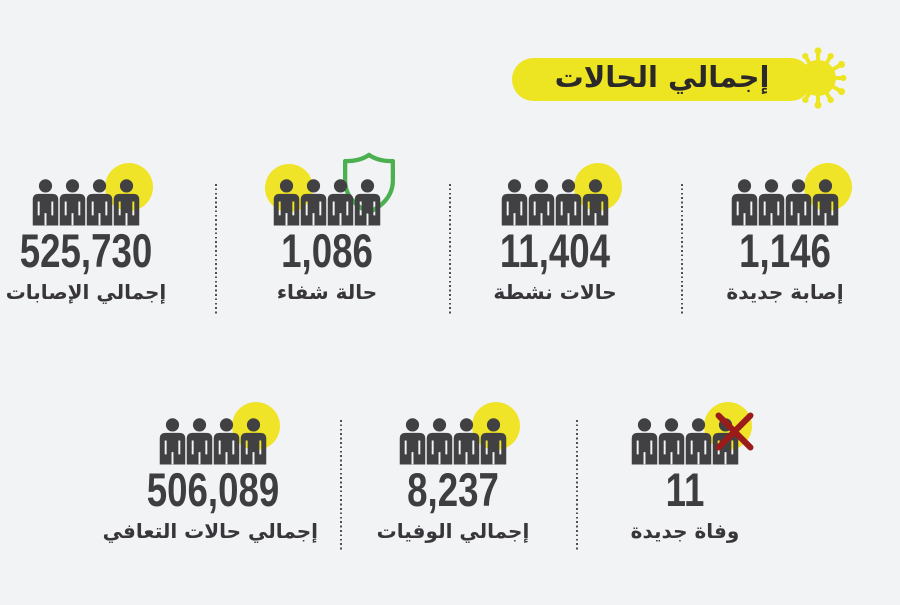  What do you see at coordinates (785, 292) in the screenshot?
I see `stat-label: إصابة جديدة` at bounding box center [785, 292].